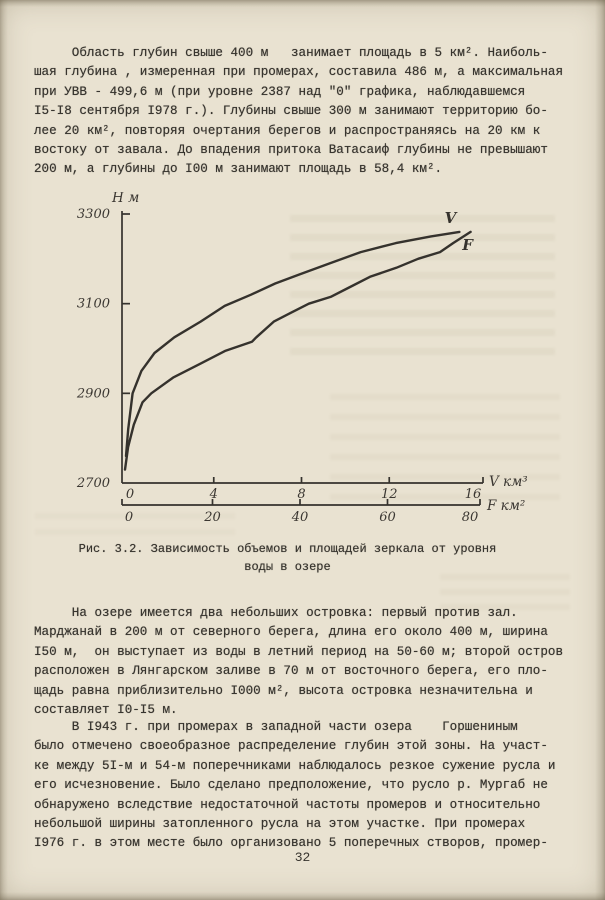  Describe the element at coordinates (302, 3) in the screenshot. I see `scan-edge-shadow-top` at that location.